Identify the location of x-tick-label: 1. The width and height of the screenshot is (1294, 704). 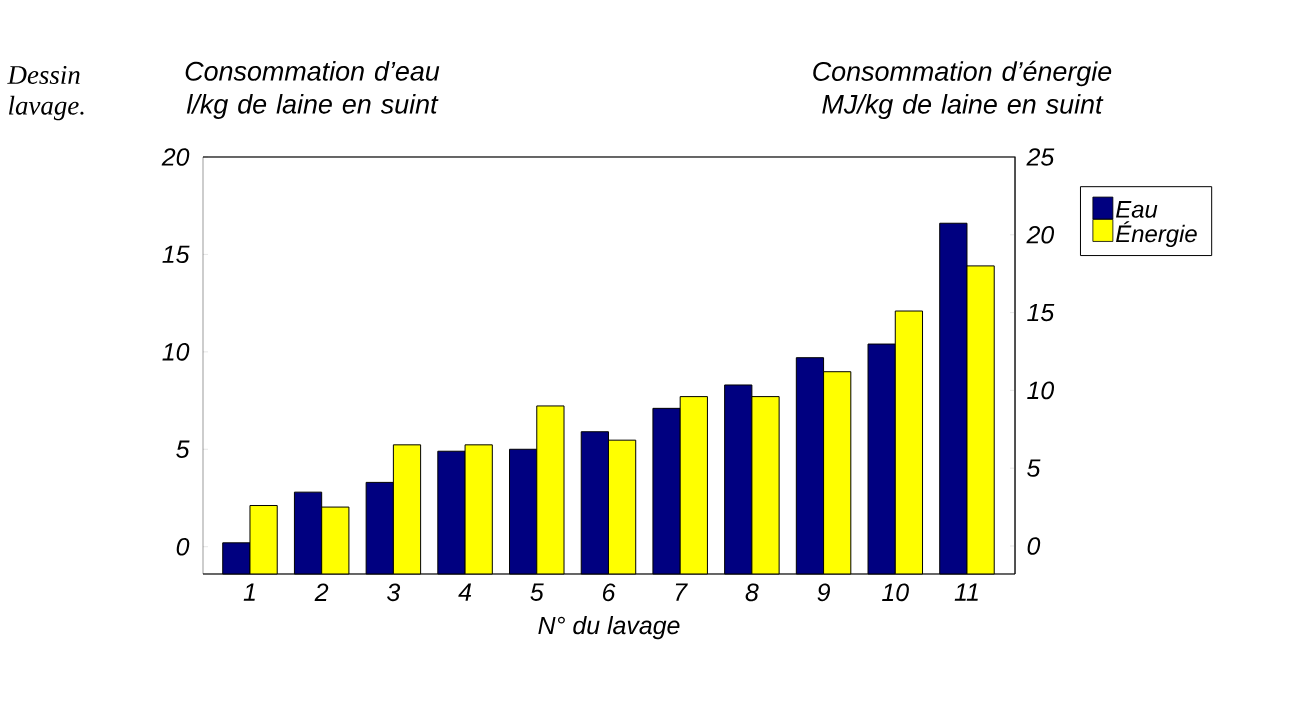
(249, 592).